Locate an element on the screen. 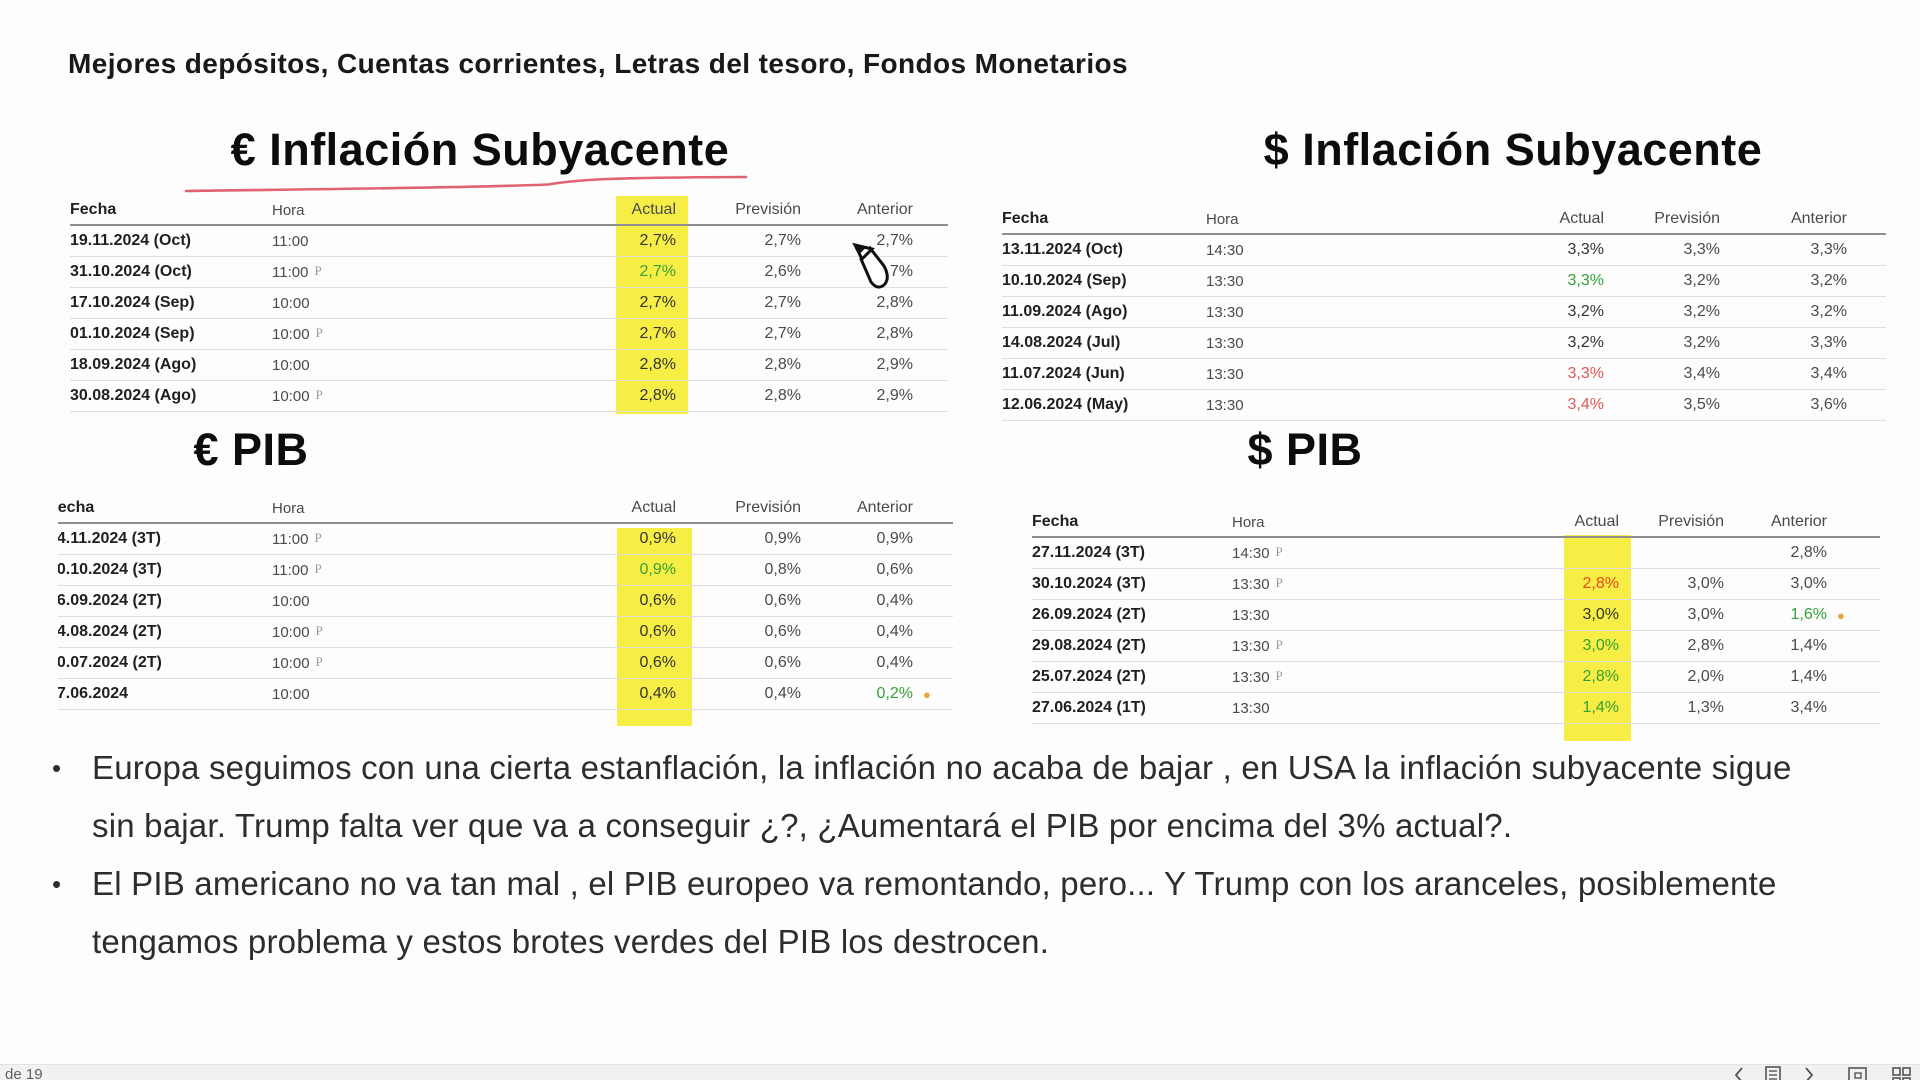  cell-fecha: 14.08.2024 (Jul) is located at coordinates (1061, 342).